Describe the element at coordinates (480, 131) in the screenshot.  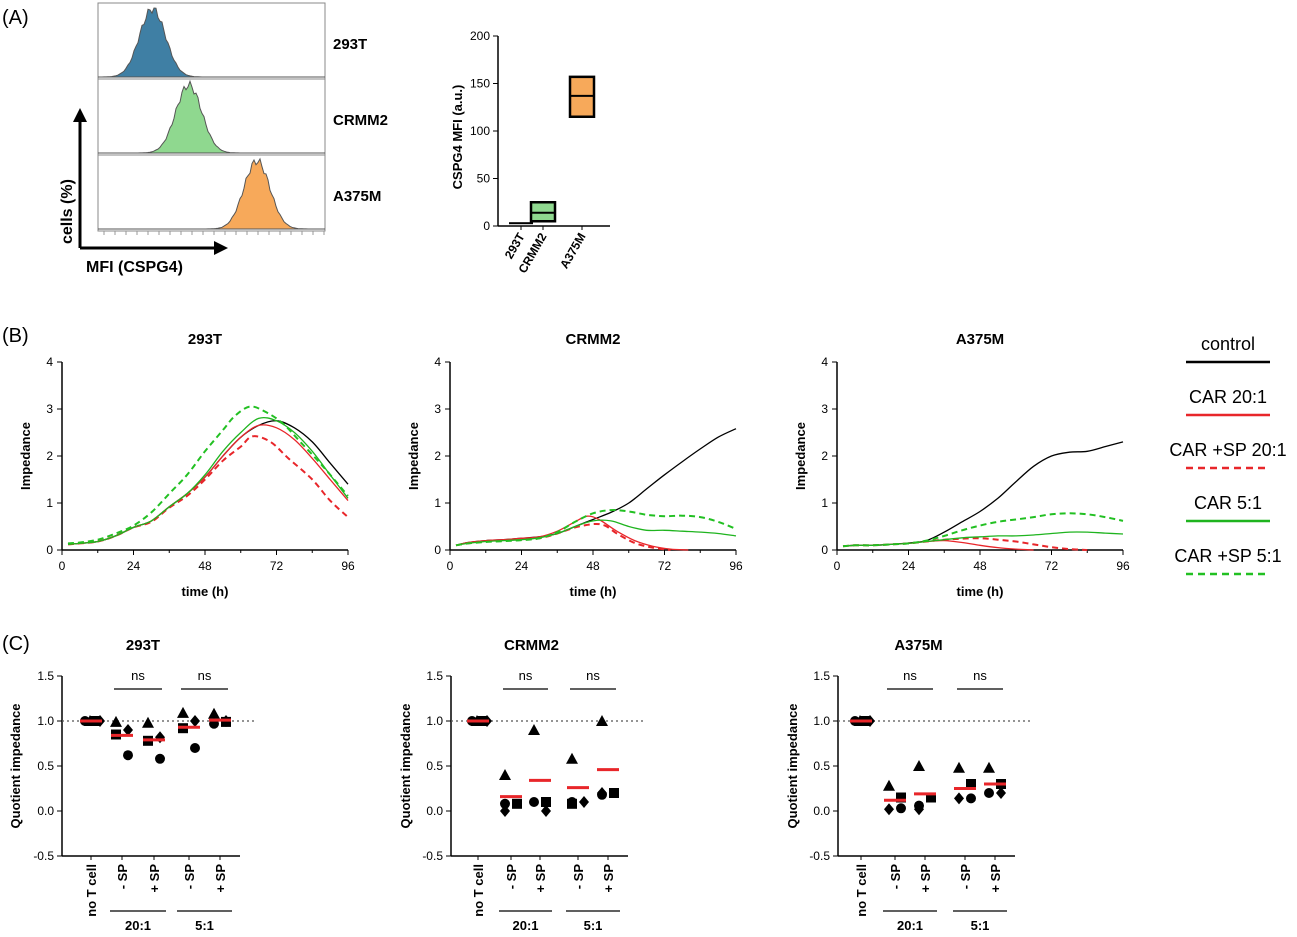
I see `y-tick-label: 100` at that location.